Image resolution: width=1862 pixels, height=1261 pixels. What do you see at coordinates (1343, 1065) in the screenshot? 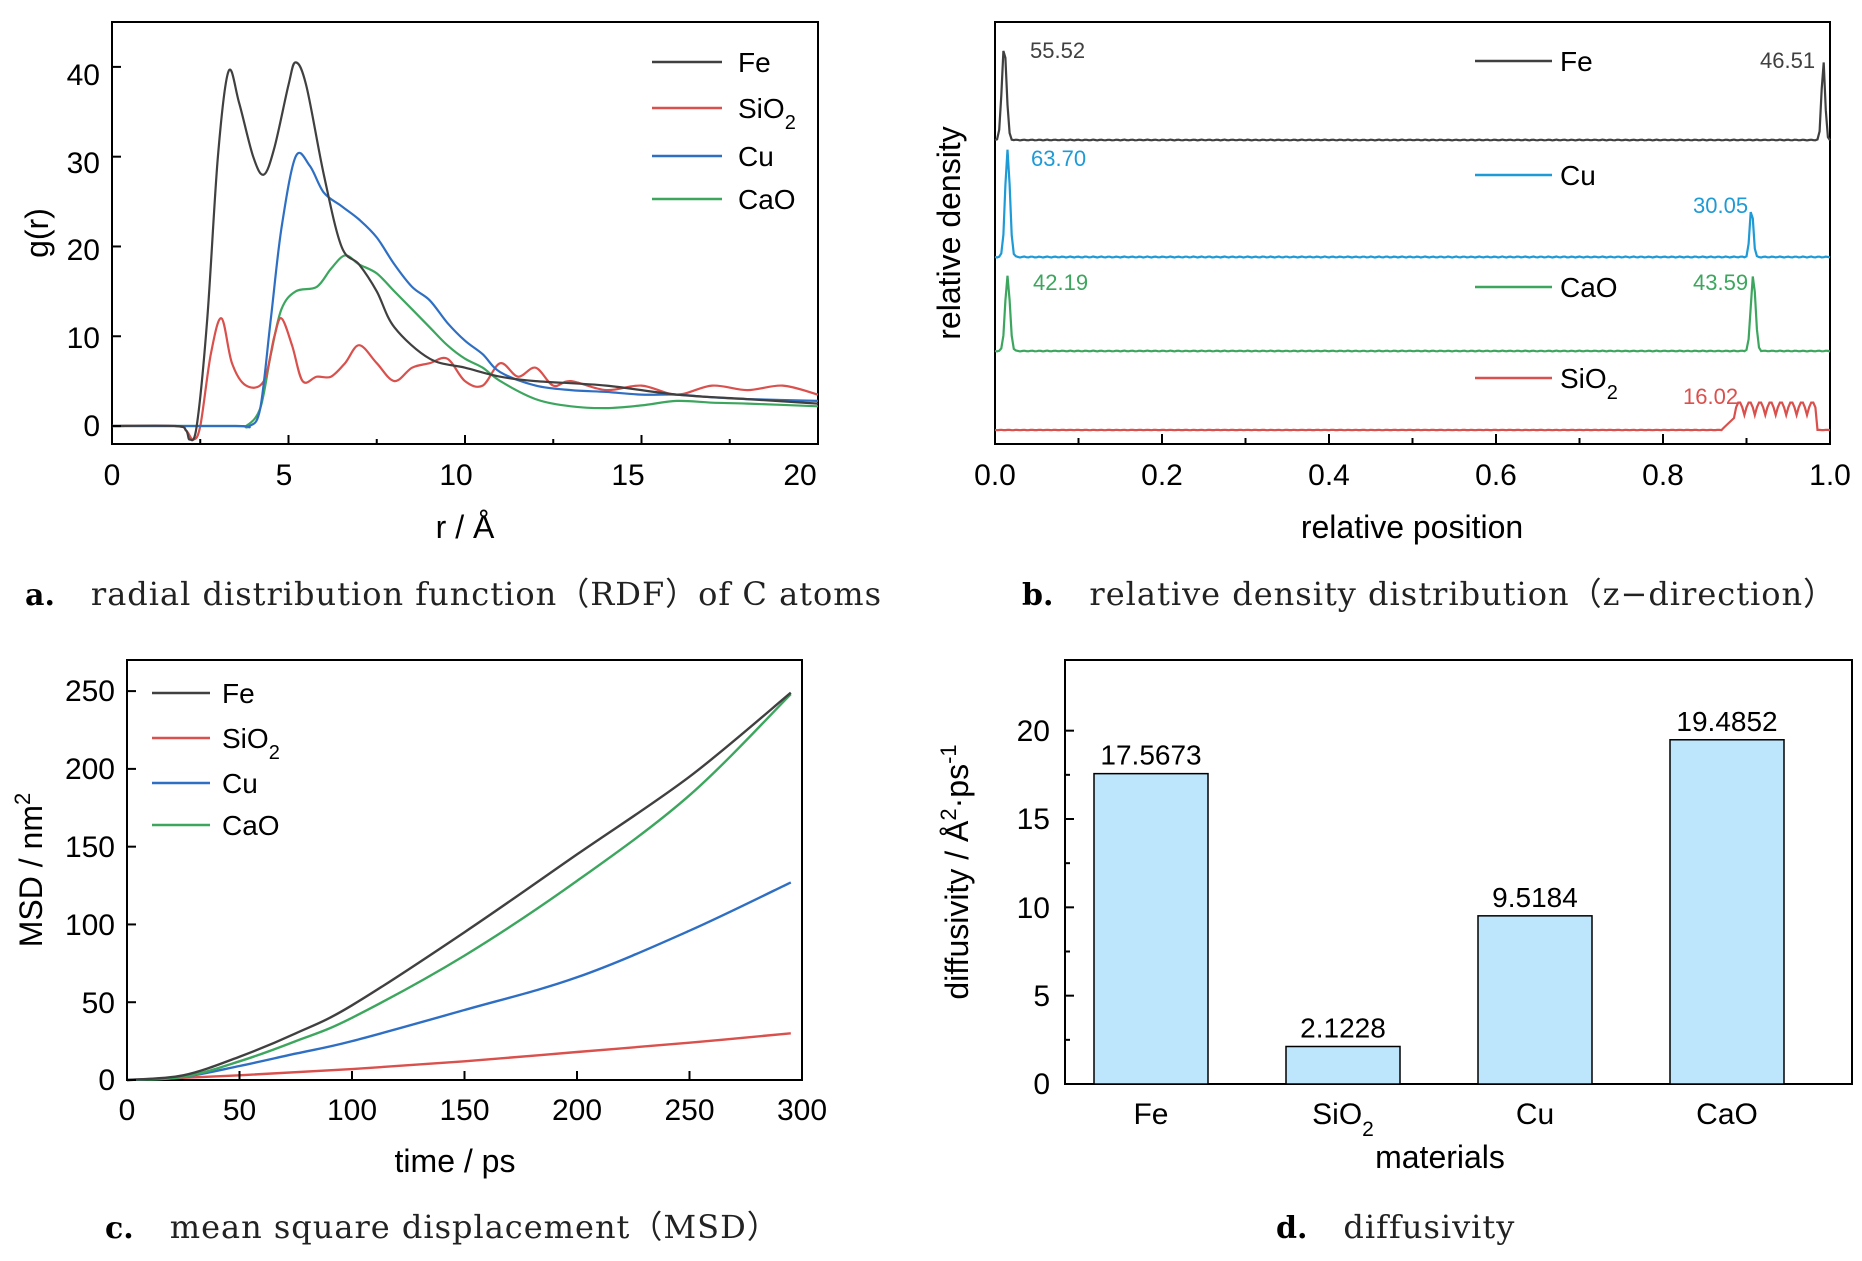
I see `bar-sio2` at bounding box center [1343, 1065].